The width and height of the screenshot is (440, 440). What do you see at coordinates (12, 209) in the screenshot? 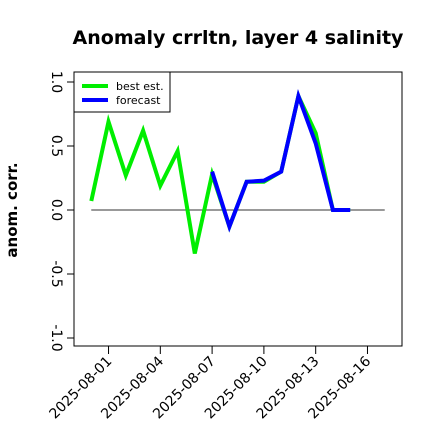
I see `y-axis-label: anom. corr.` at bounding box center [12, 209].